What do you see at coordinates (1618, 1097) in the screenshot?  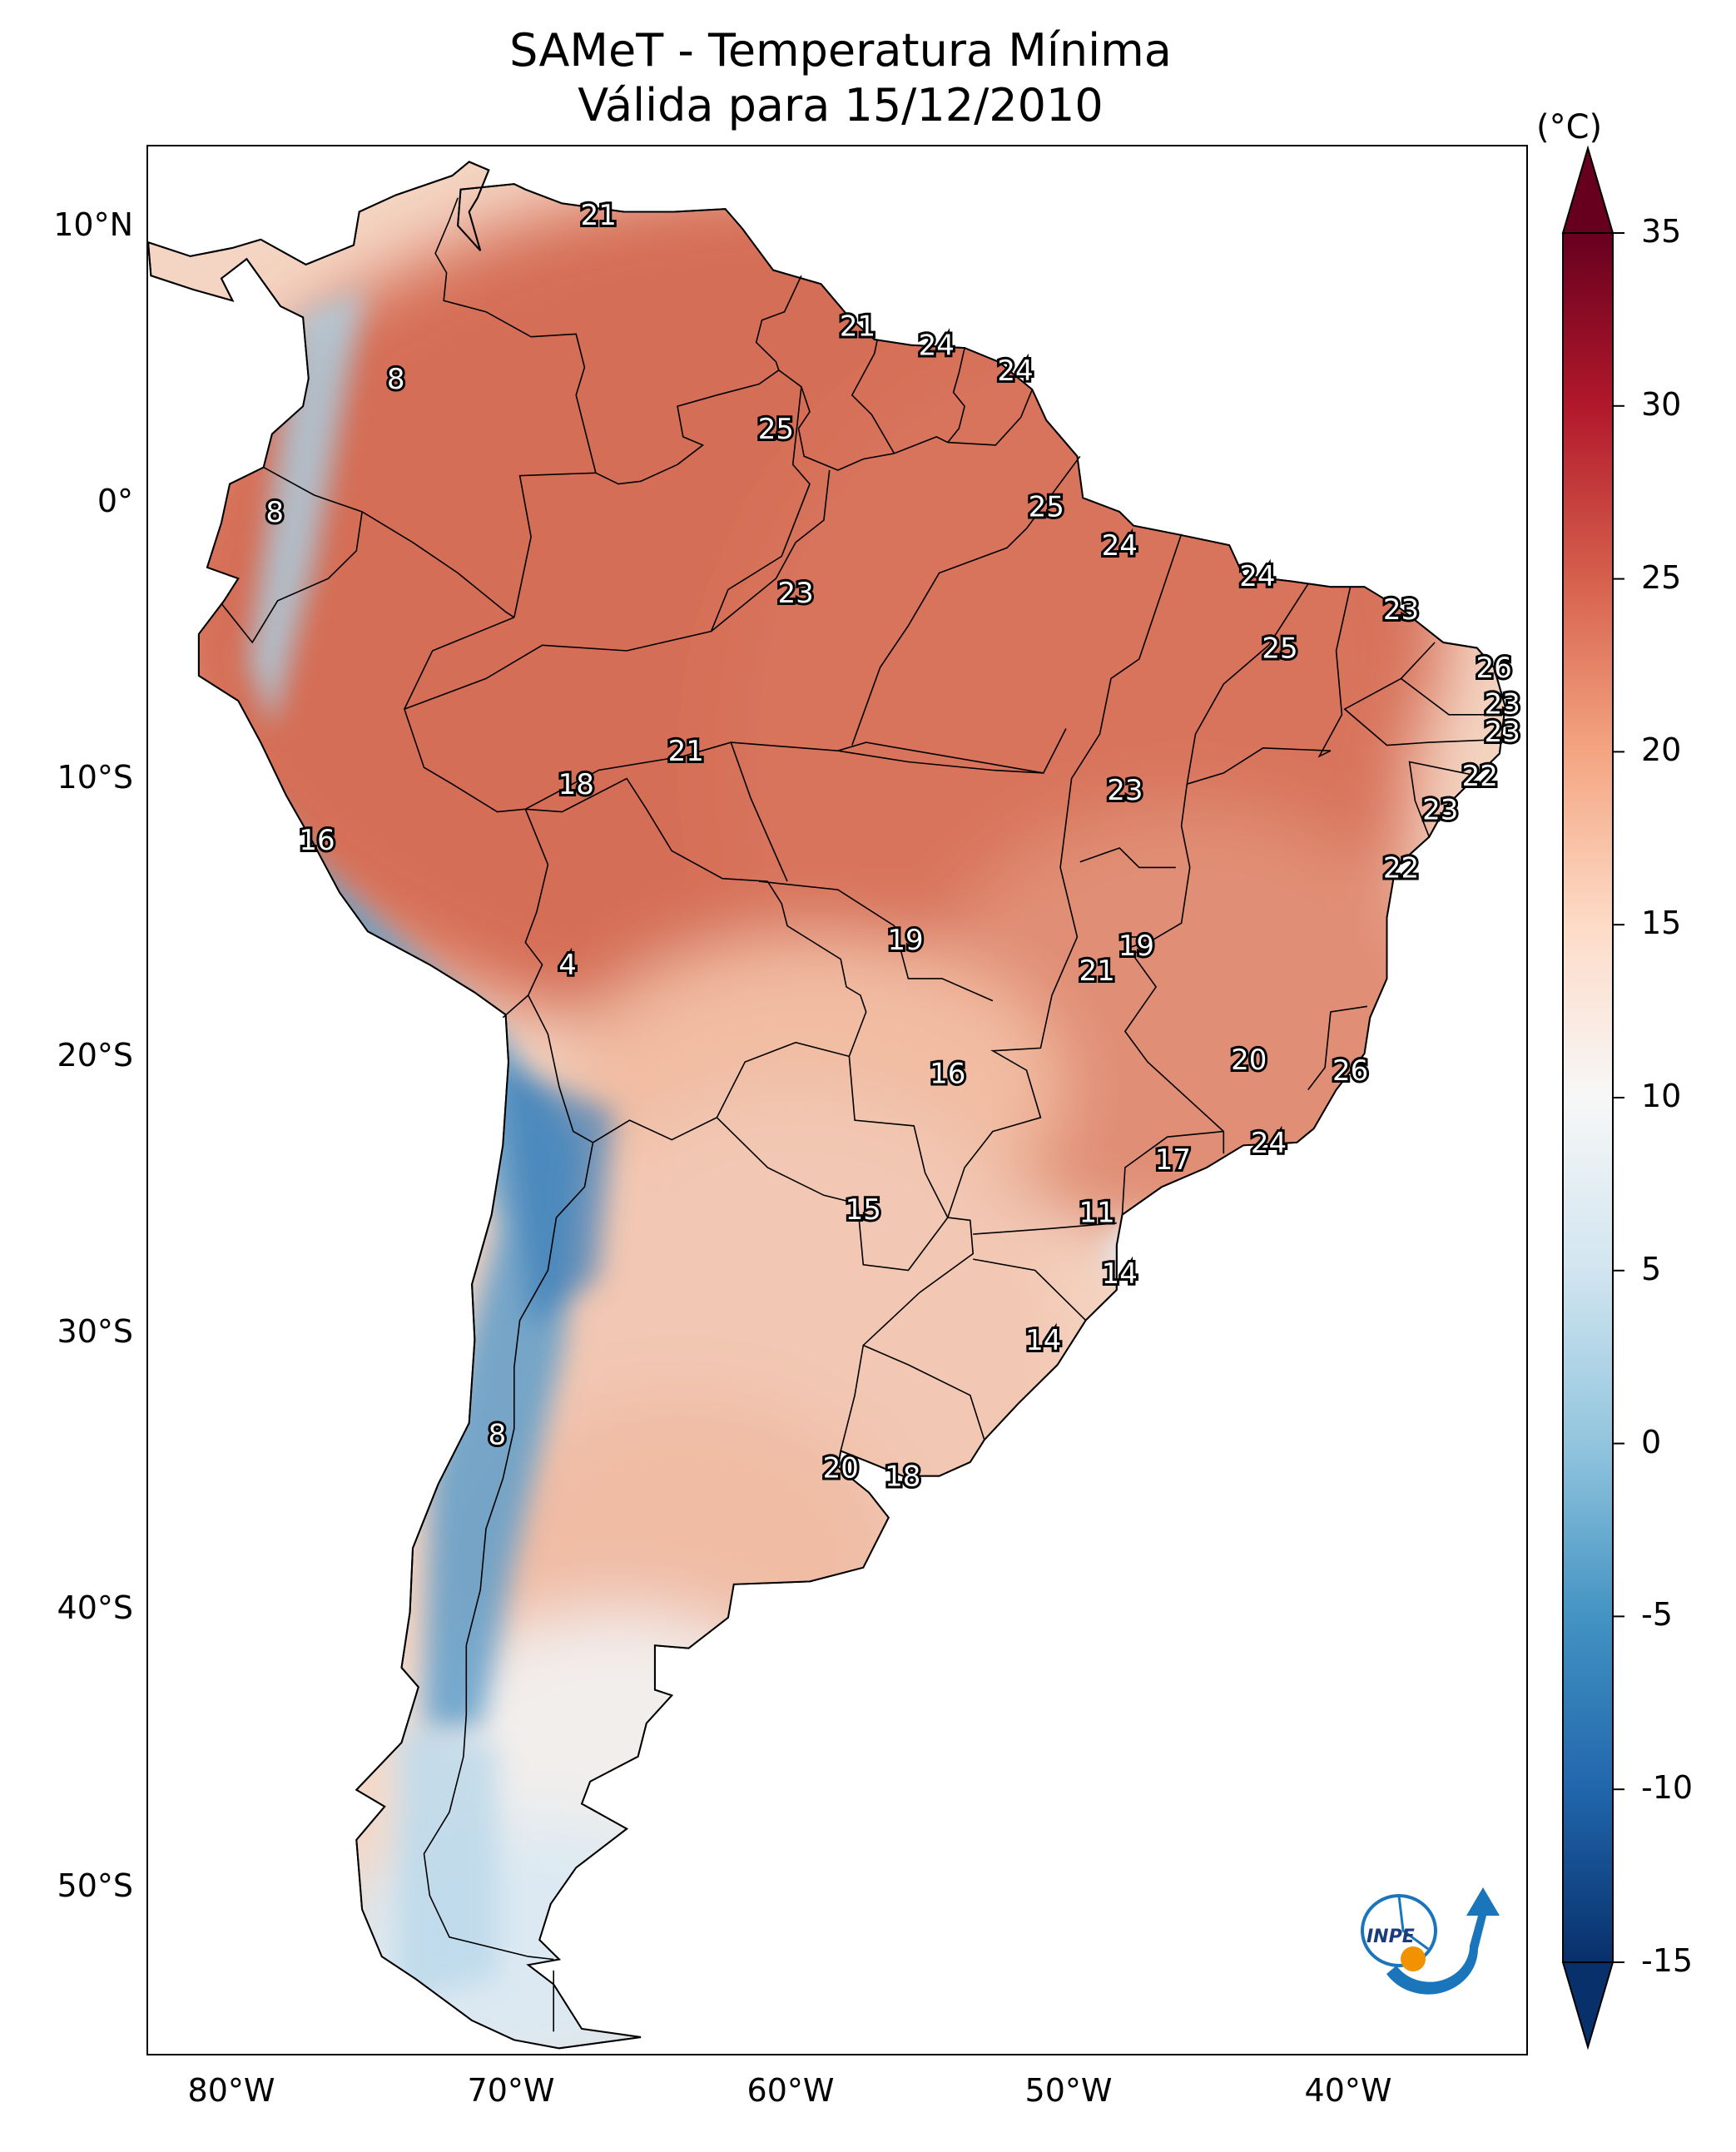 I see `colorbar-ticks` at bounding box center [1618, 1097].